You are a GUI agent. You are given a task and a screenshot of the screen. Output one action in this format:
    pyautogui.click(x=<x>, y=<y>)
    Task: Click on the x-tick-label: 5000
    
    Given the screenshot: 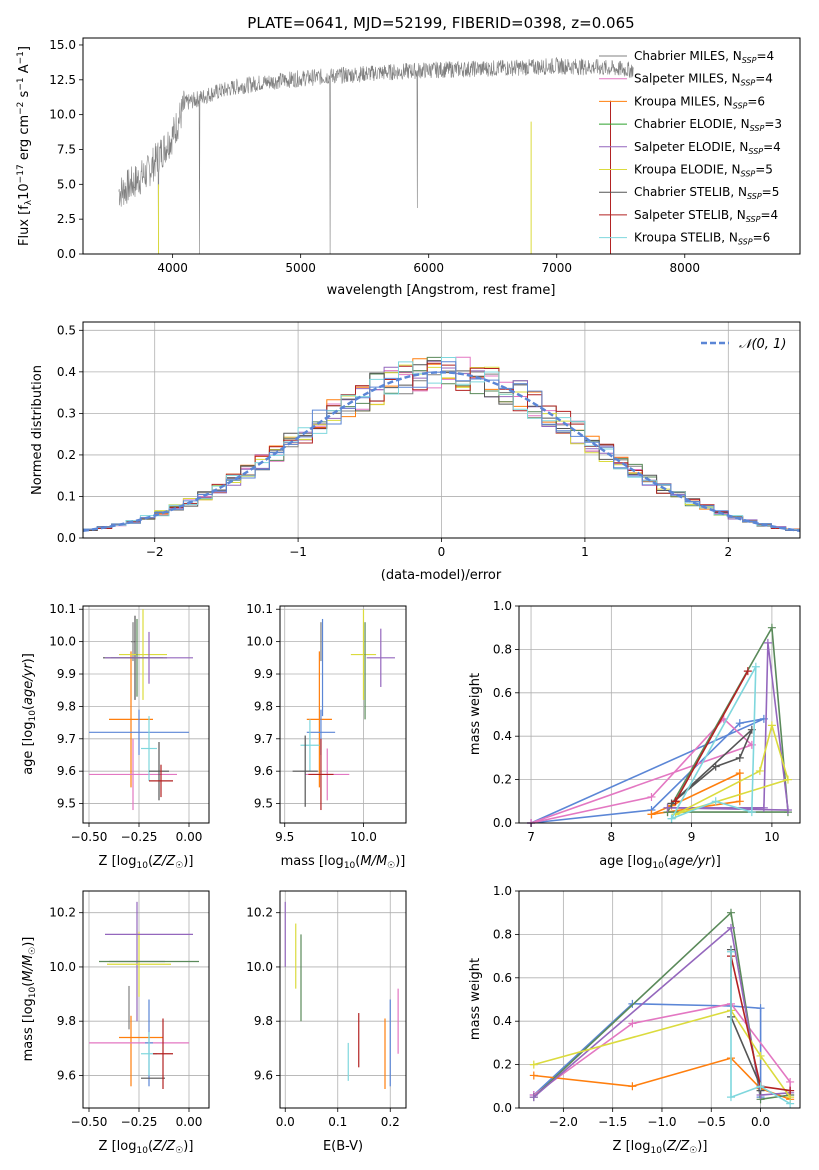 What is the action you would take?
    pyautogui.click(x=300, y=268)
    